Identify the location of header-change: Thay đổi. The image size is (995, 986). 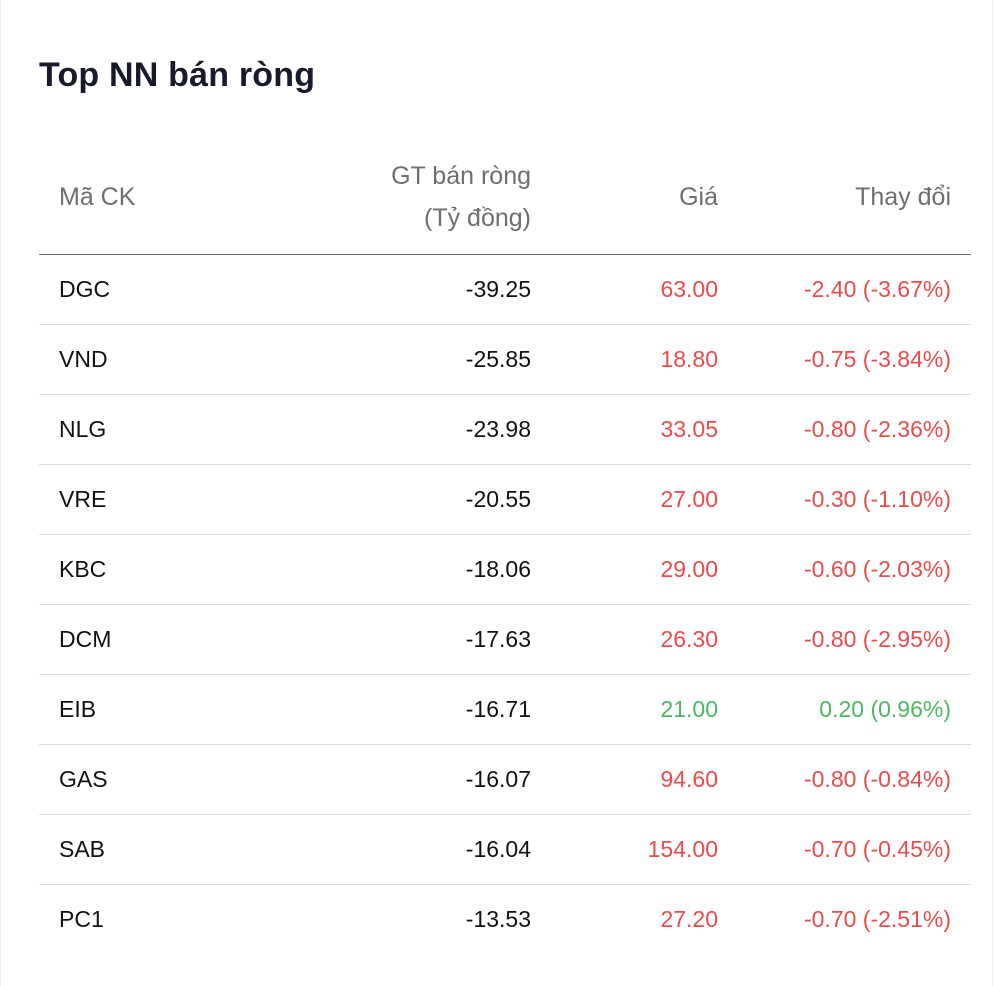
(854, 197).